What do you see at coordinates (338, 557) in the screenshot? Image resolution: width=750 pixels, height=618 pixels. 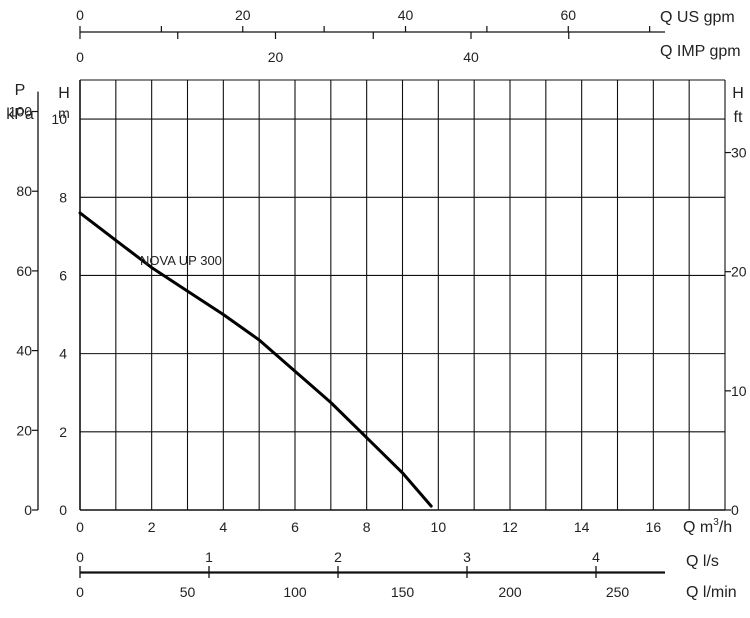 I see `x-tick-label-ls: 2` at bounding box center [338, 557].